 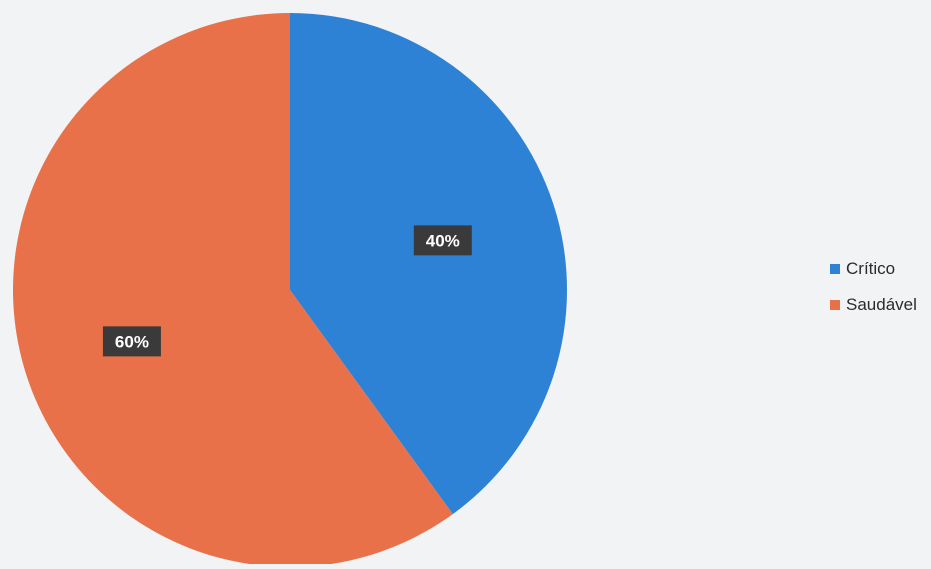 I want to click on legend-item-critico: Crítico, so click(x=873, y=269).